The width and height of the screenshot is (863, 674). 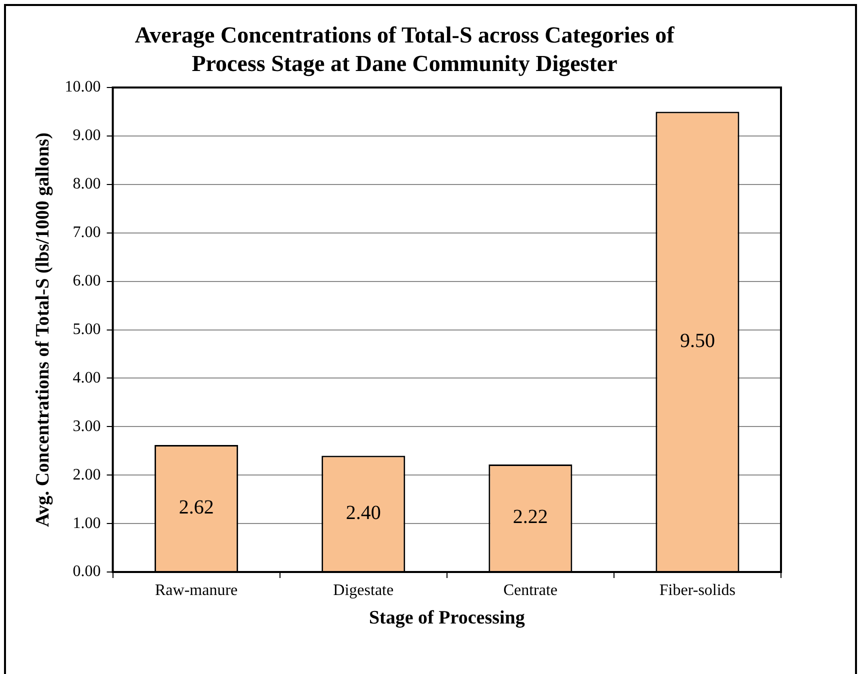 I want to click on x-tick-label: Digestate, so click(x=363, y=590).